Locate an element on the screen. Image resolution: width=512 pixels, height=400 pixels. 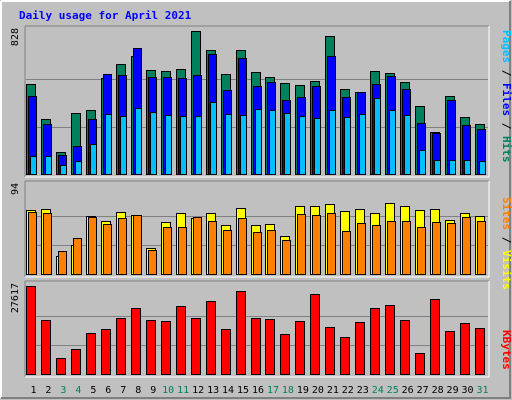
legend-kbytes: KBytes is located at coordinates (506, 350).